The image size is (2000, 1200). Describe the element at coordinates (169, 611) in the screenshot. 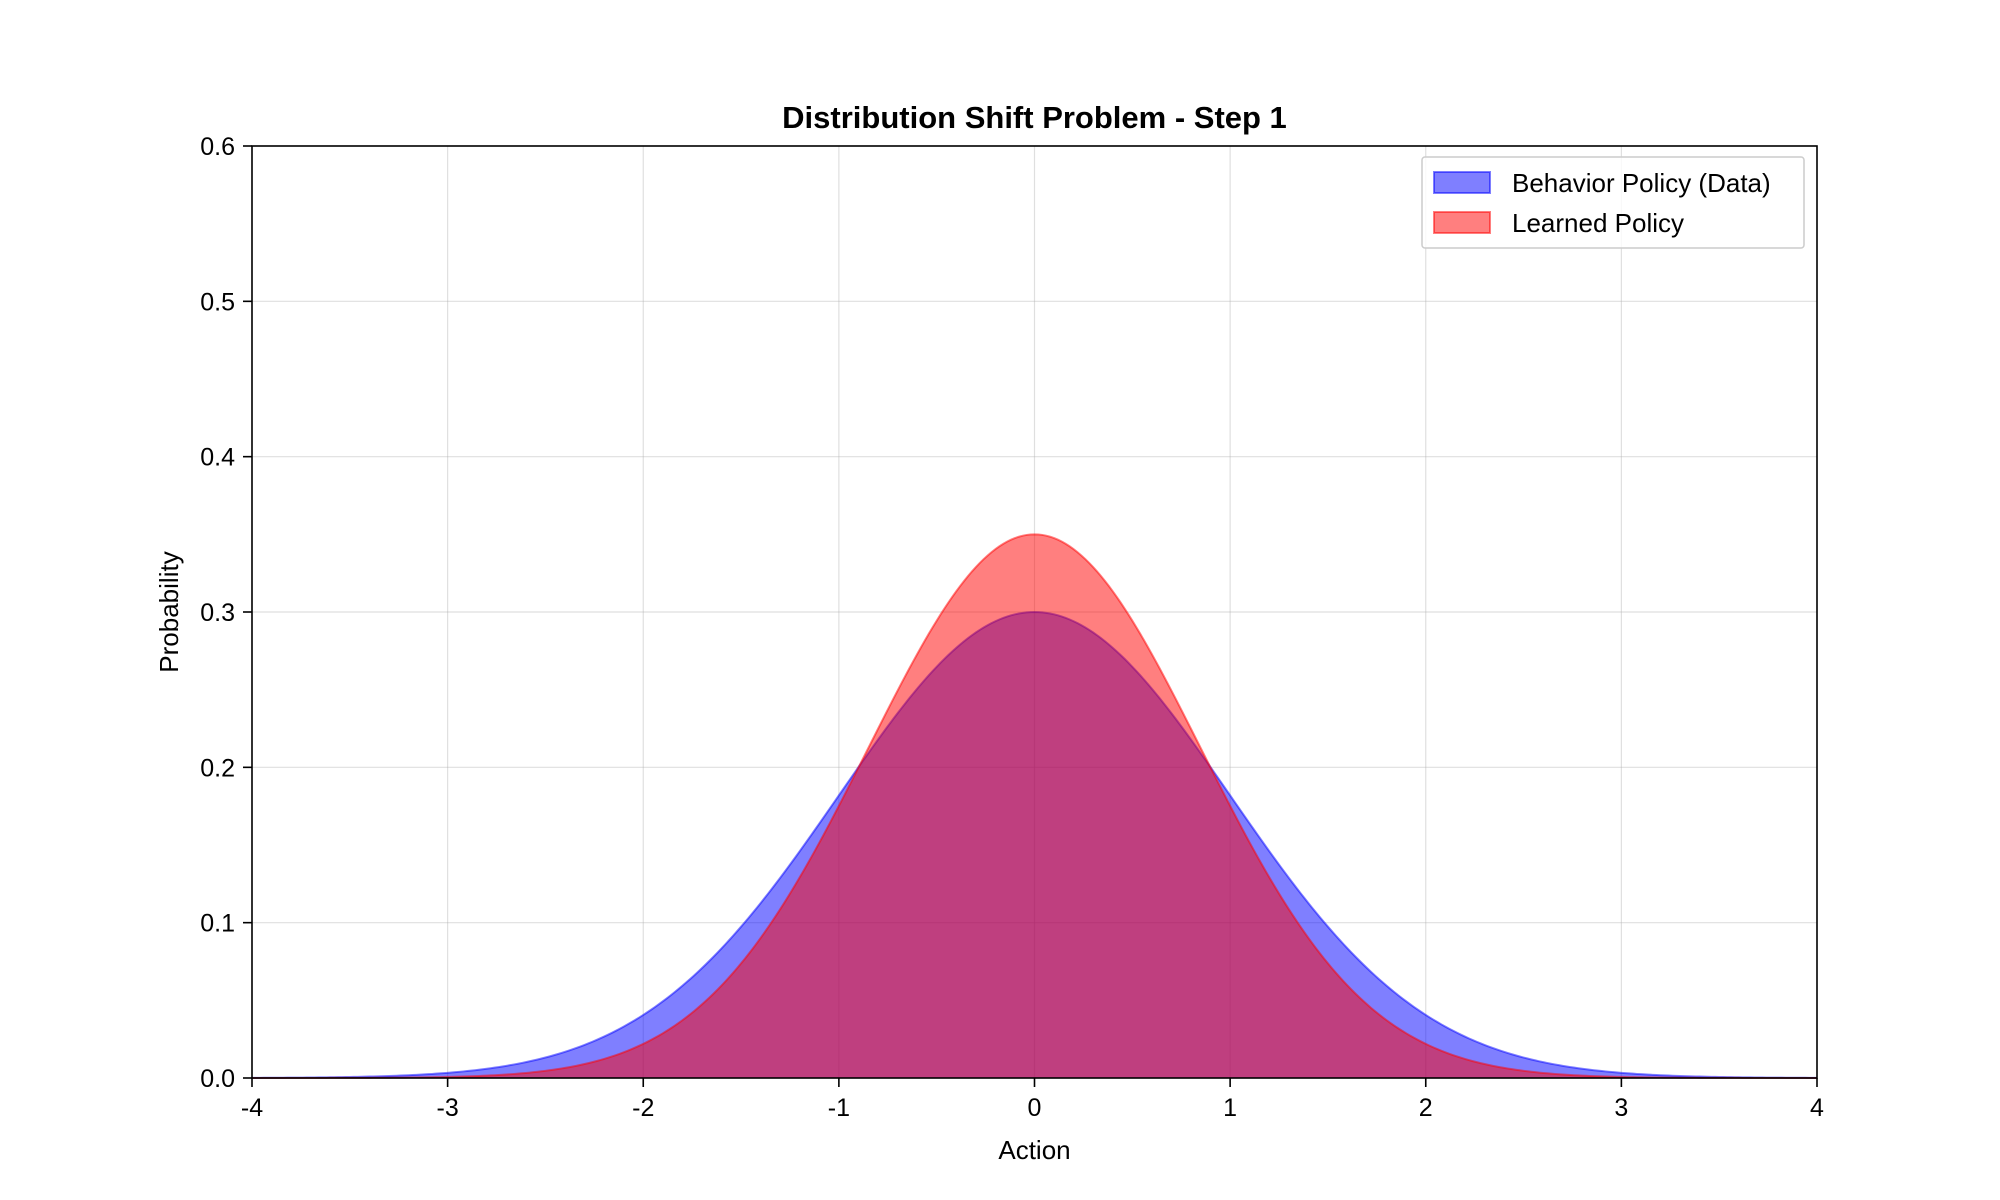

I see `y-axis-label: Probability` at that location.